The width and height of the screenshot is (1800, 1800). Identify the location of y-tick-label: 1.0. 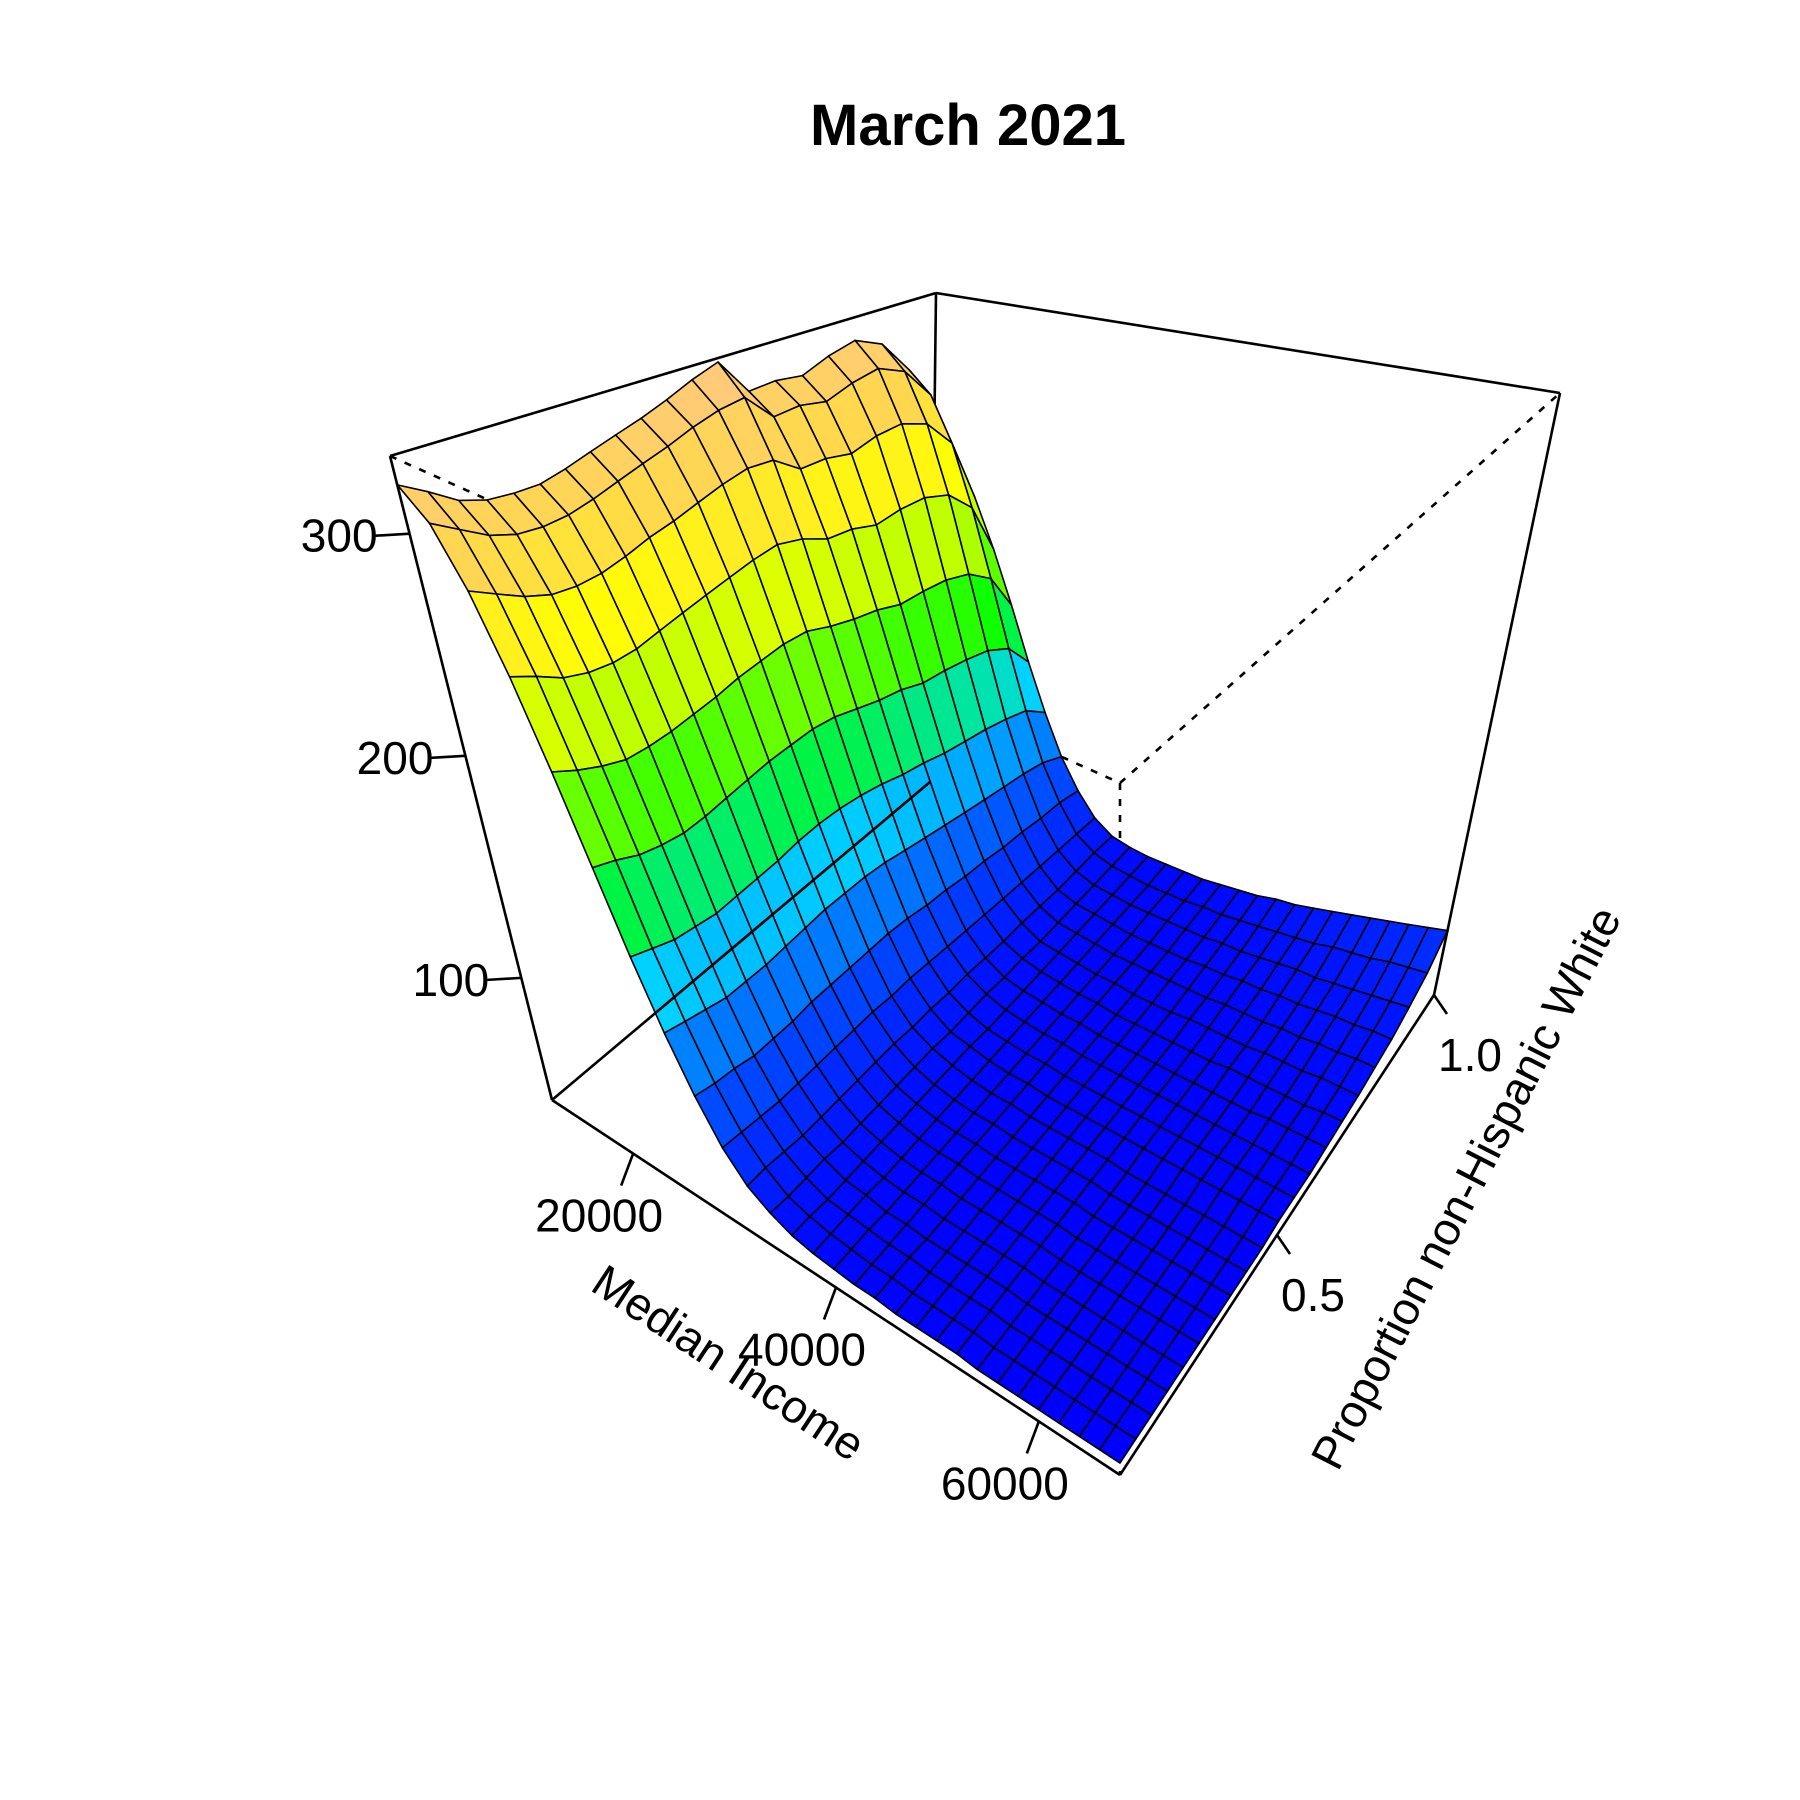
(1470, 1055).